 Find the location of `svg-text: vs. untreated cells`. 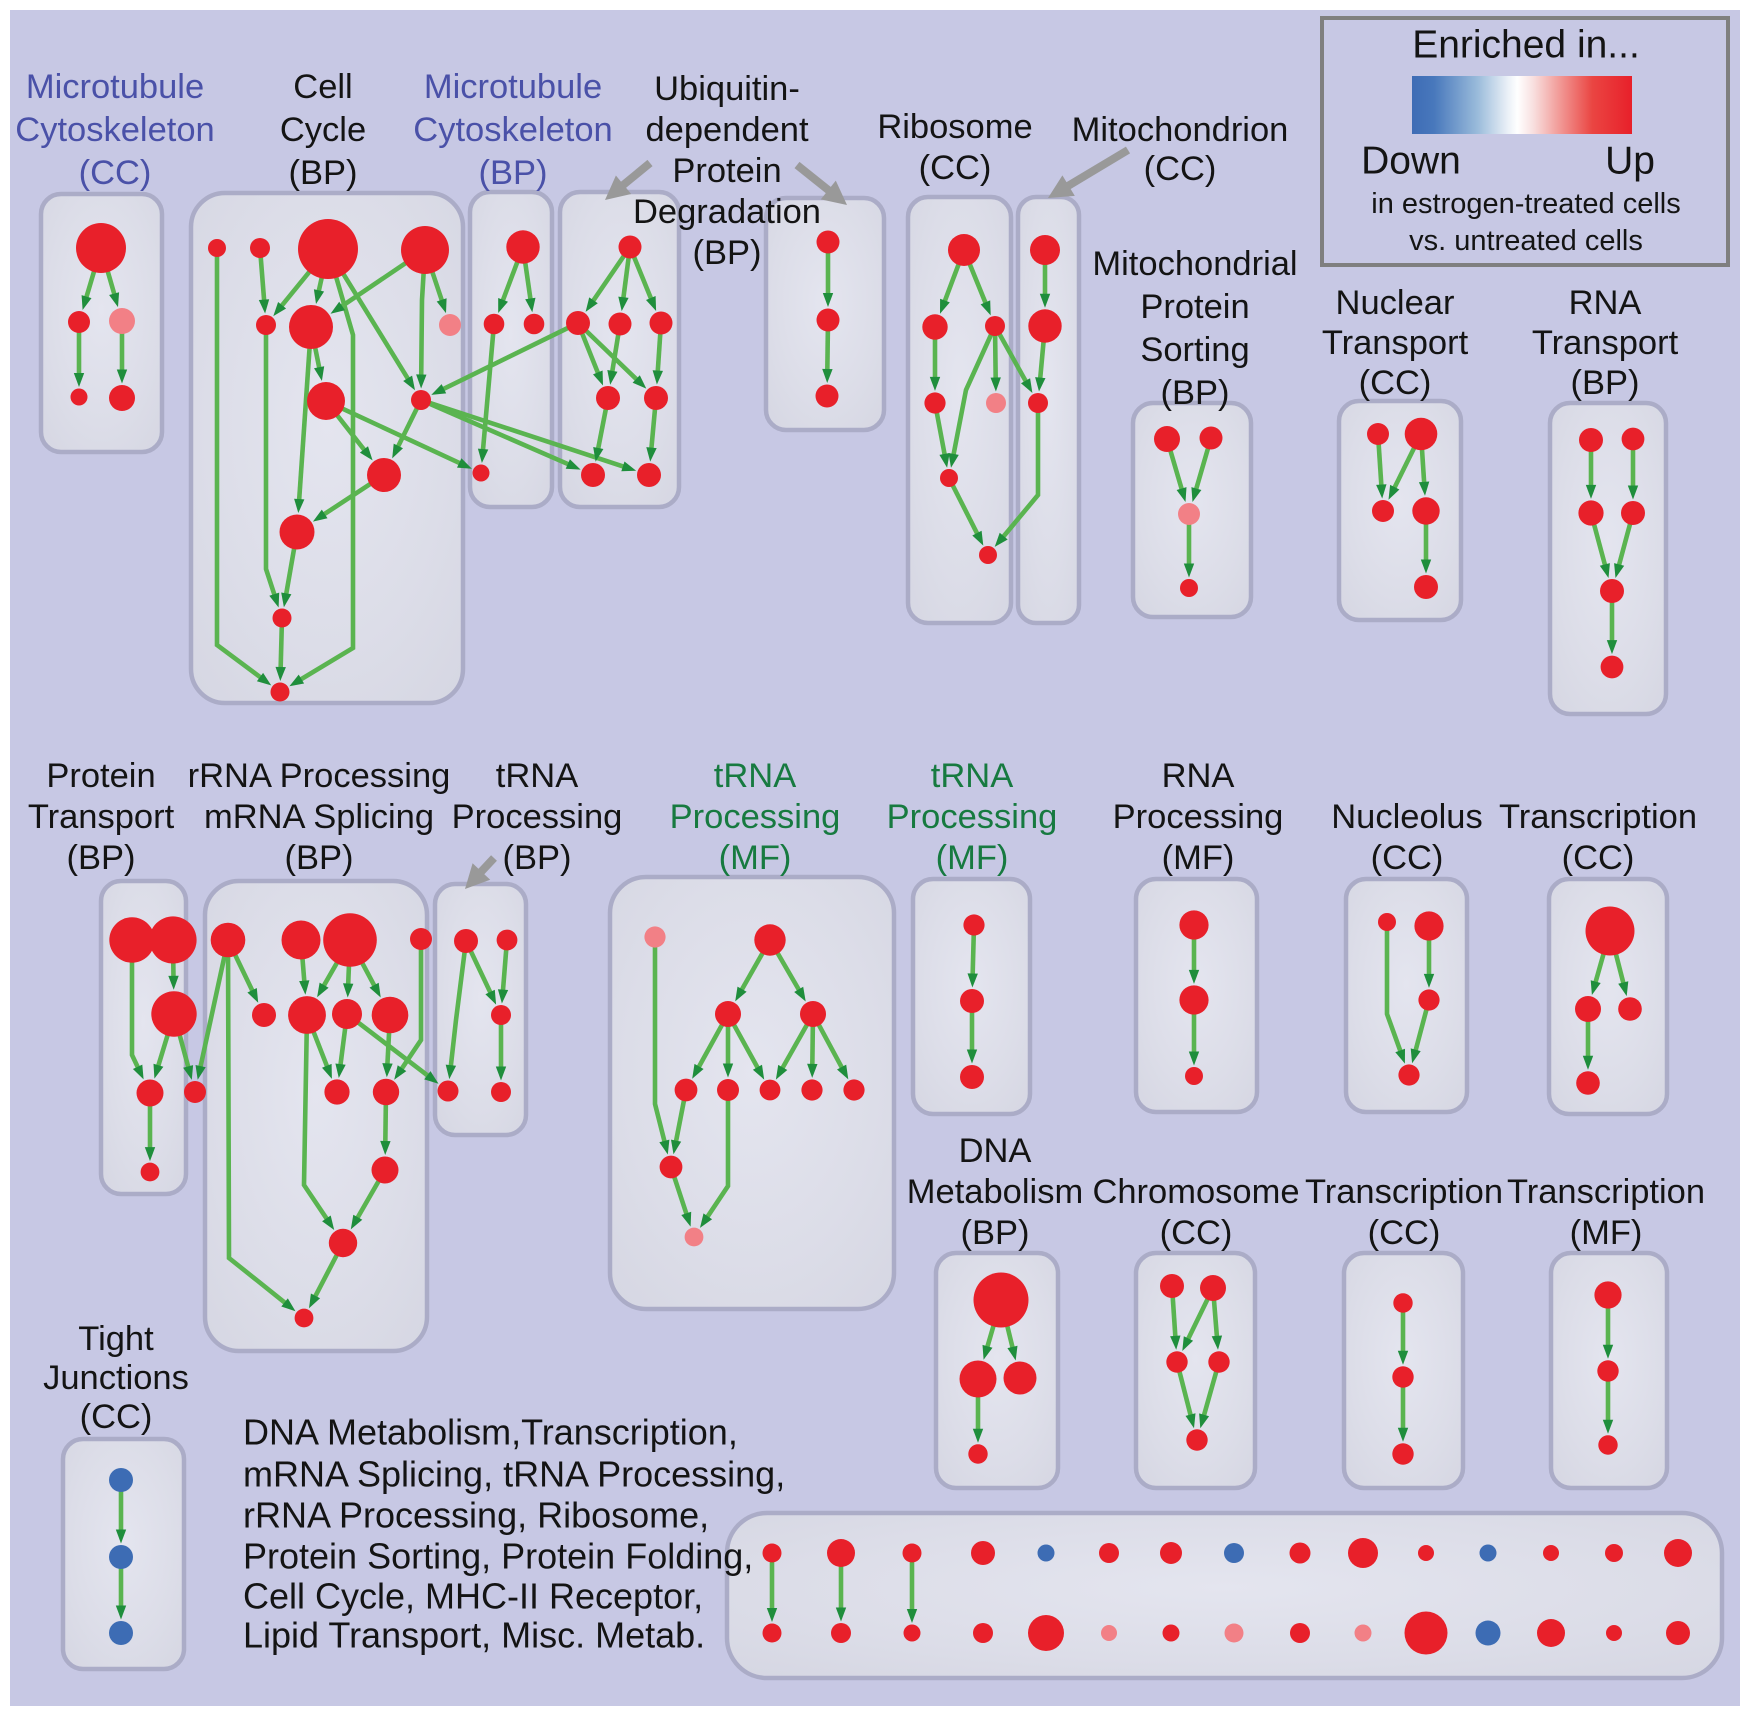

svg-text: vs. untreated cells is located at coordinates (1526, 241).